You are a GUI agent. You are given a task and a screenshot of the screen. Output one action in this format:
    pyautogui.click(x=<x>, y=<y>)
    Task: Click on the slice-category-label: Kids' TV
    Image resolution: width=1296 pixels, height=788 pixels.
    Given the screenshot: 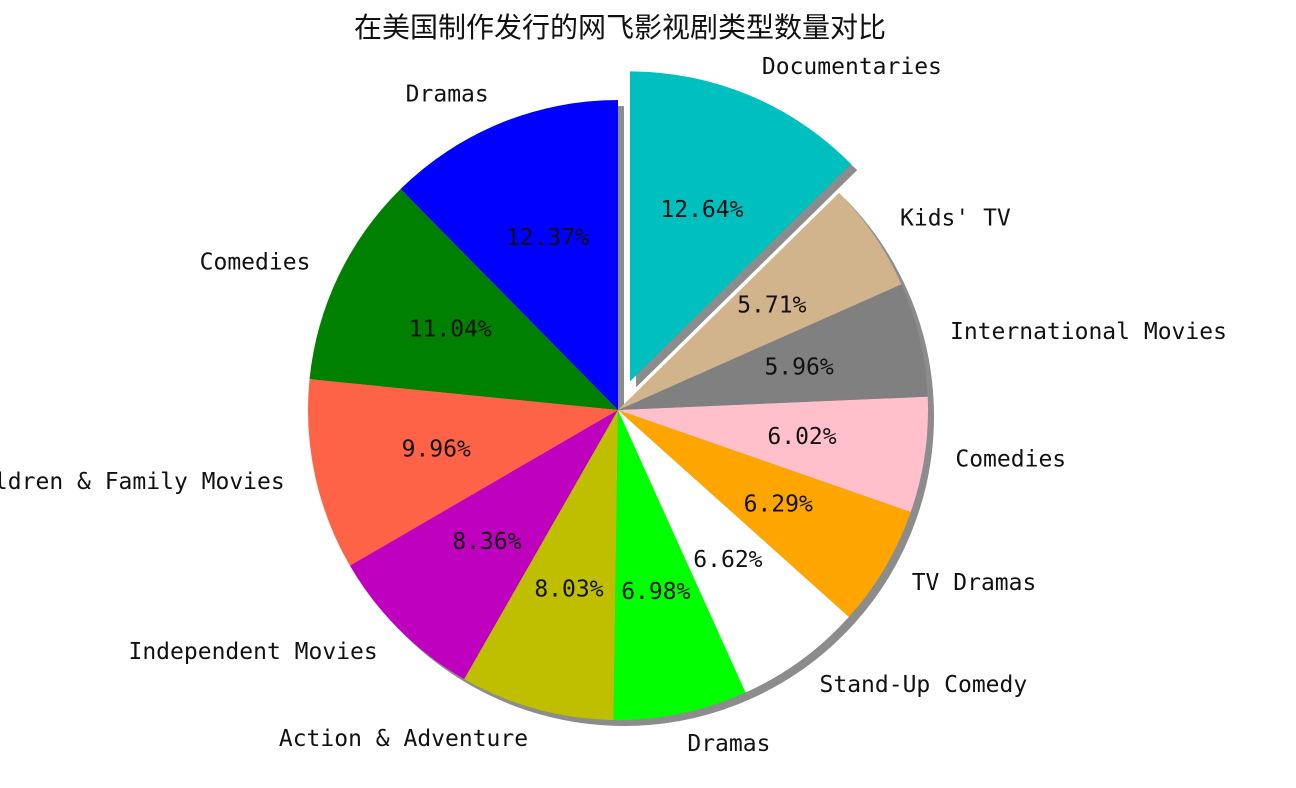 What is the action you would take?
    pyautogui.click(x=955, y=218)
    